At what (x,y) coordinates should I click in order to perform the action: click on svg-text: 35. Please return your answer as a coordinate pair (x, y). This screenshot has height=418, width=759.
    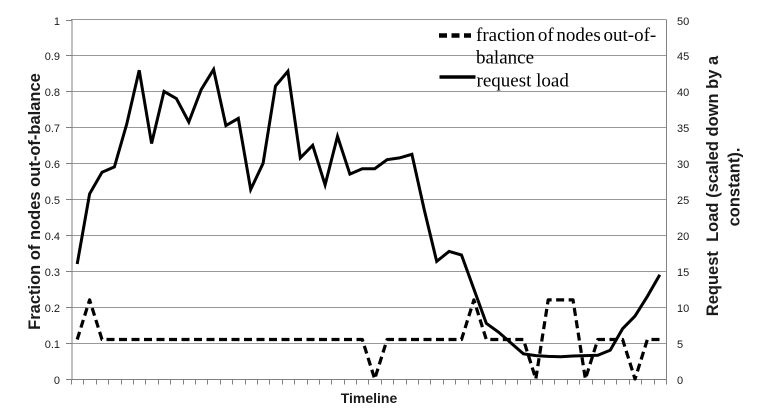
    Looking at the image, I should click on (683, 129).